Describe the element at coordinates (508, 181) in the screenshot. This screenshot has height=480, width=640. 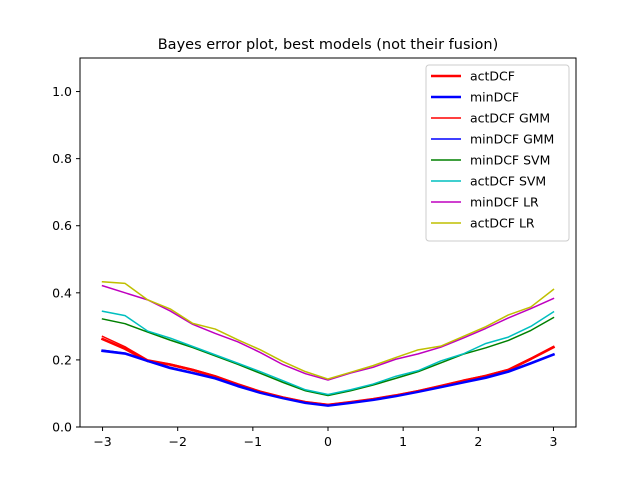
I see `legend-label: actDCF SVM` at that location.